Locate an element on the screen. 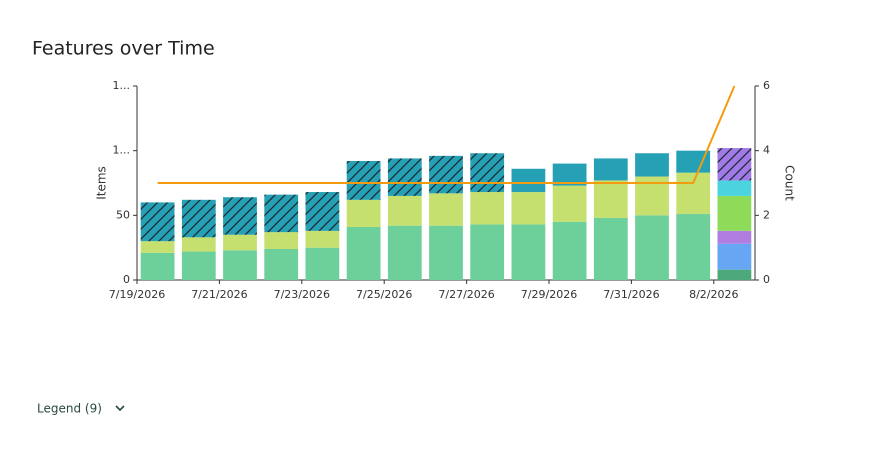  legend-toggle: Legend (9) is located at coordinates (81, 409).